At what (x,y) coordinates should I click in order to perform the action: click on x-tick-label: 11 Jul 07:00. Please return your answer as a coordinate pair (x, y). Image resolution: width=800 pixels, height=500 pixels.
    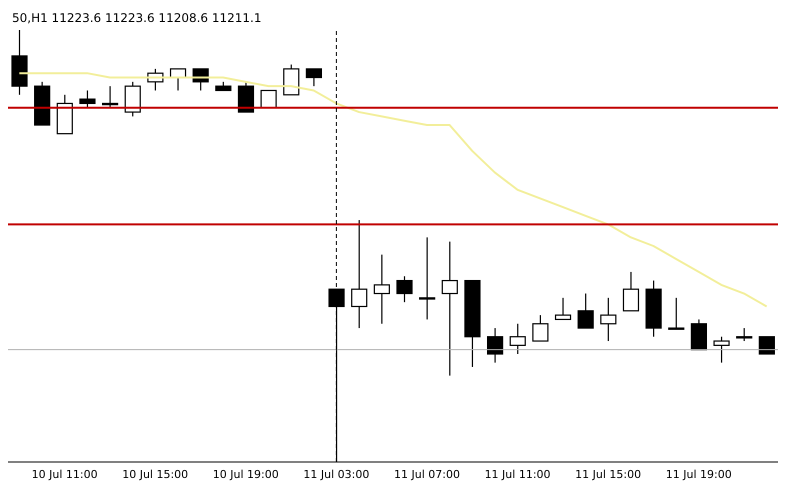
    Looking at the image, I should click on (427, 474).